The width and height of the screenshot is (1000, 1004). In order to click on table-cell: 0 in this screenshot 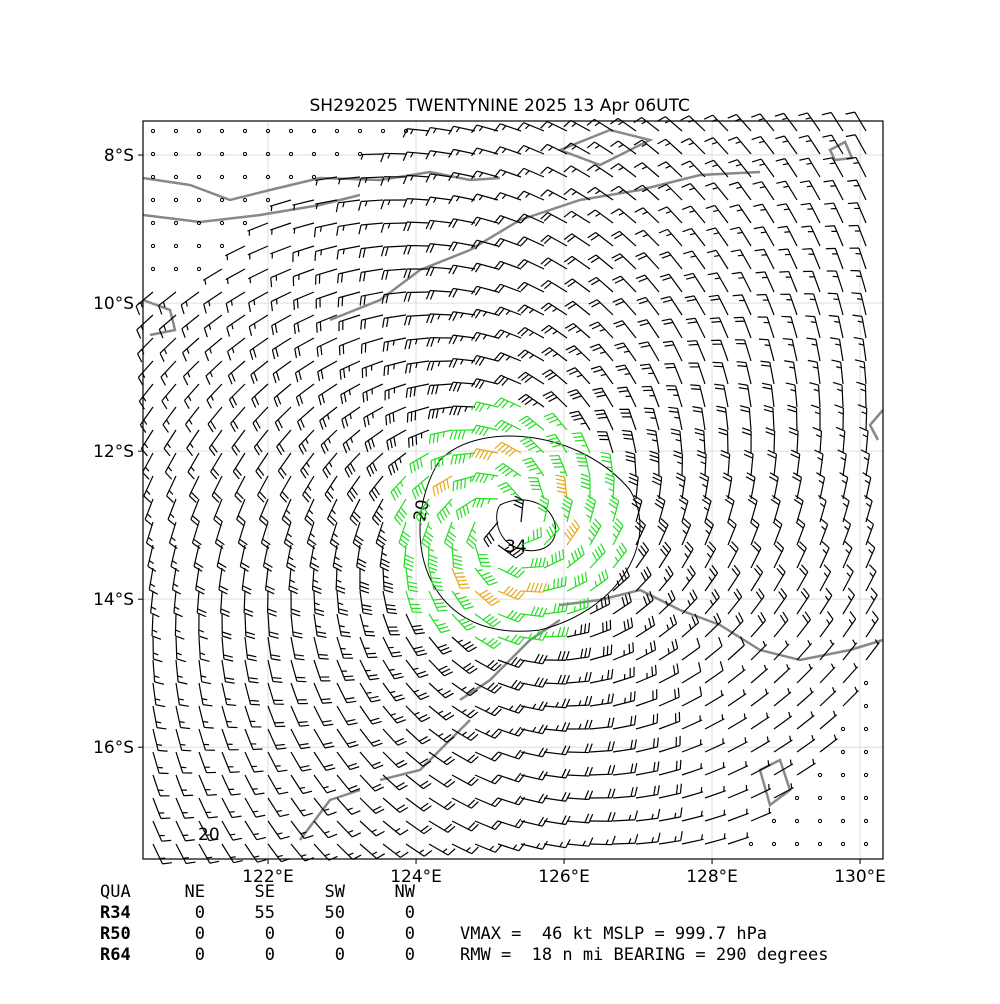, I will do `click(410, 913)`.